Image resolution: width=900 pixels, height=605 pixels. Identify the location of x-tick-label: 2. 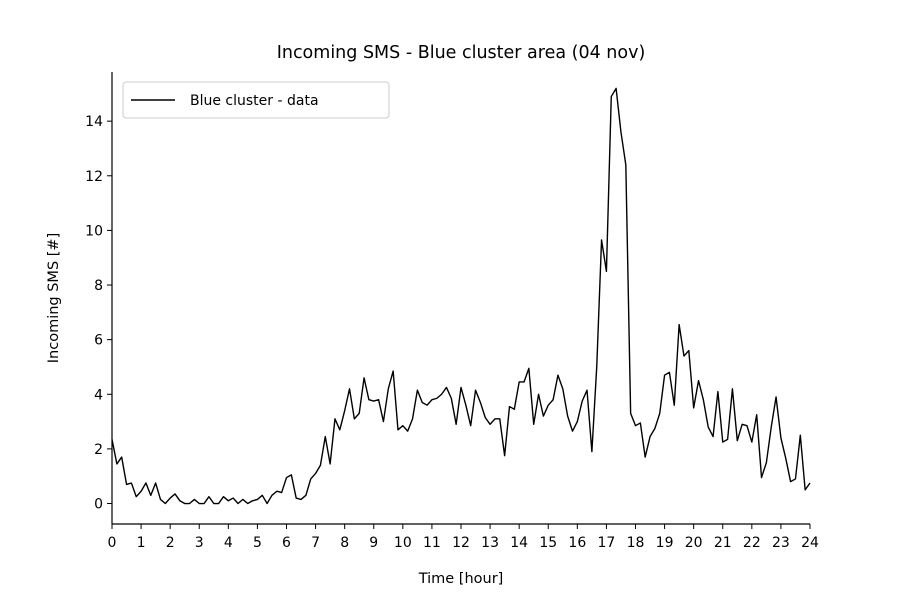
(170, 543).